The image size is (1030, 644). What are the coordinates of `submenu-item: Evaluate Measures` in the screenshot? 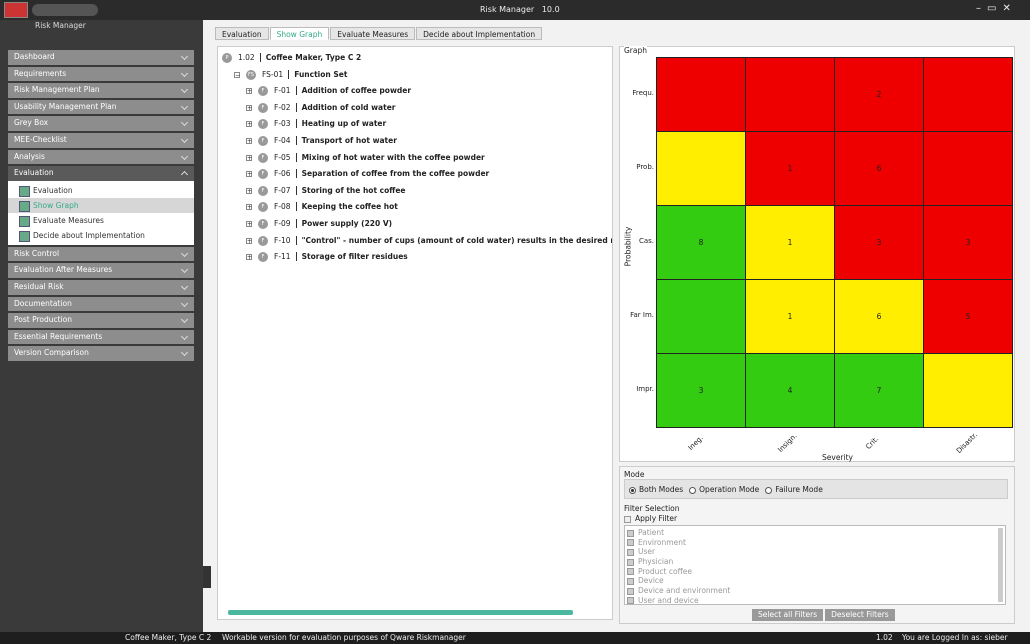 It's located at (101, 220).